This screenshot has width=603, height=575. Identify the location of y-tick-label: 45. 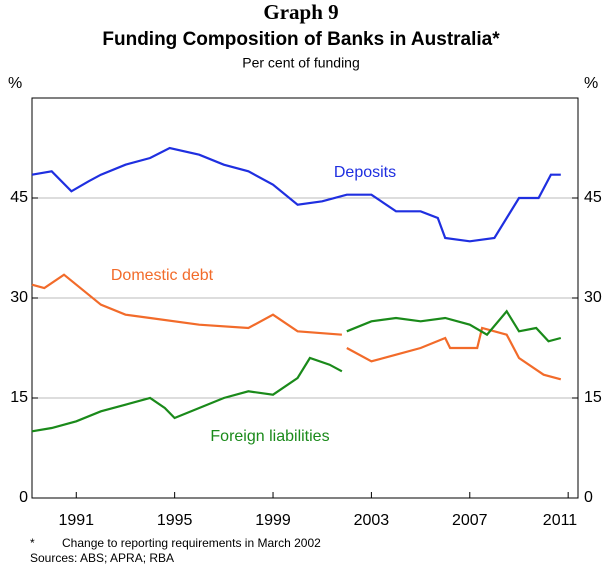
(19, 197).